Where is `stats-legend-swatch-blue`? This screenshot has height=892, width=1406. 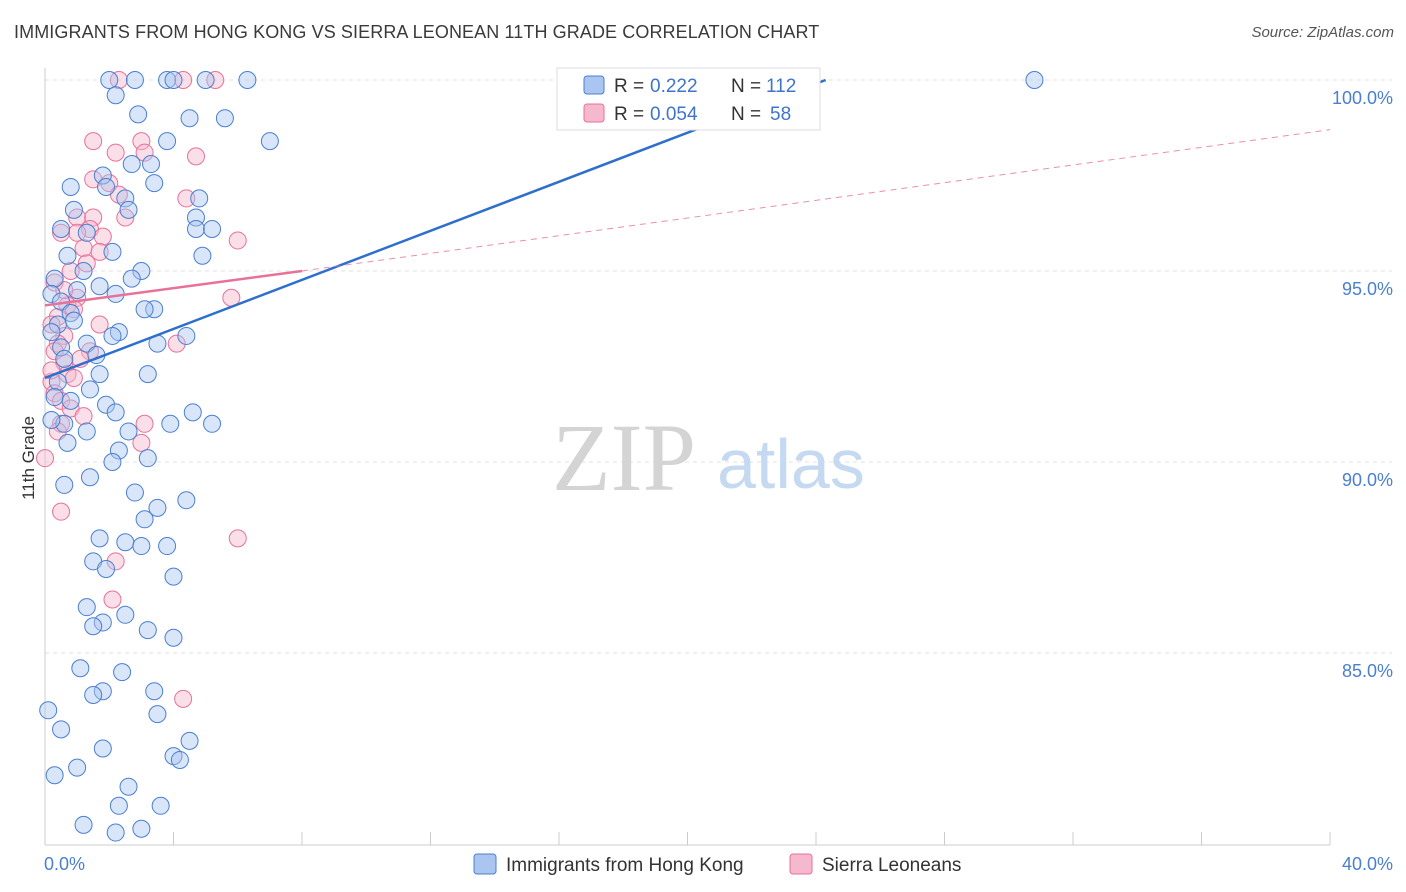 stats-legend-swatch-blue is located at coordinates (594, 85).